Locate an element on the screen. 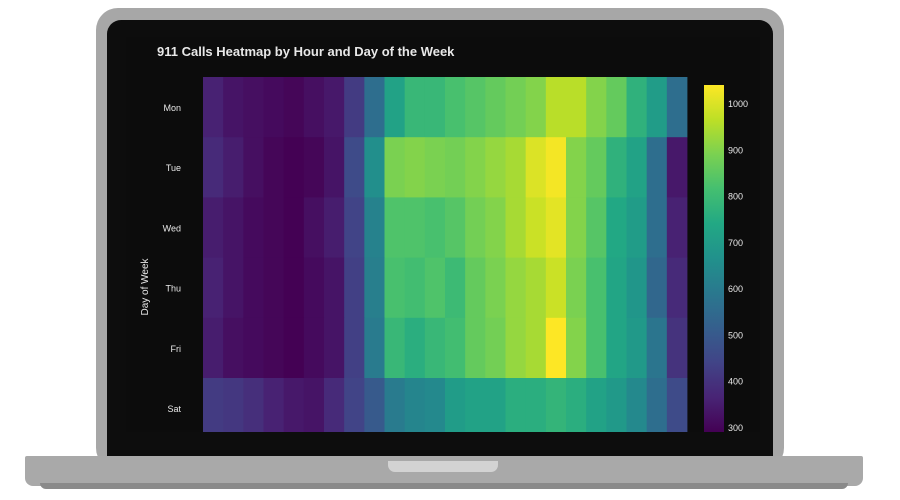 The image size is (900, 500). colorbar-tick-label: 900 is located at coordinates (735, 150).